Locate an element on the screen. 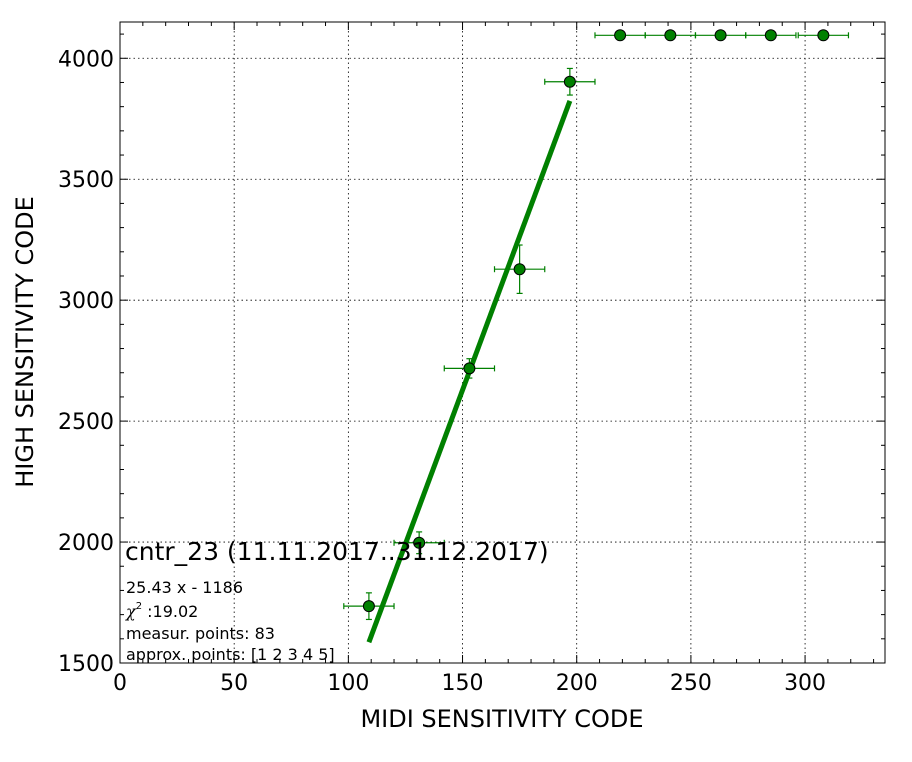 This screenshot has height=762, width=912. x-tick-label: 50 is located at coordinates (234, 683).